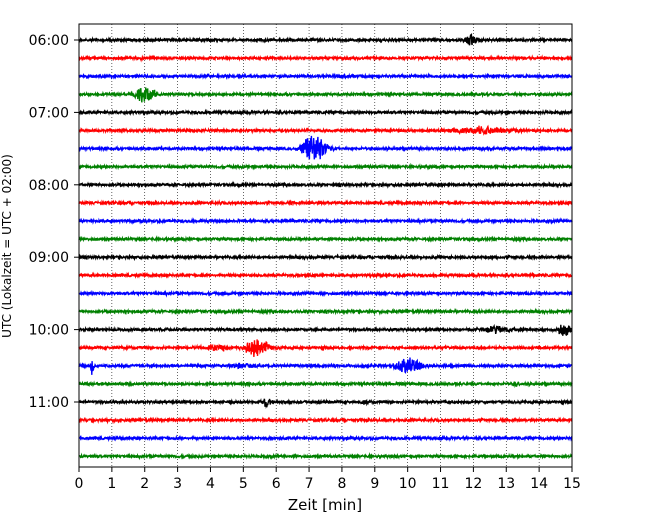 The image size is (650, 520). Describe the element at coordinates (49, 258) in the screenshot. I see `y-tick-label: 09:00` at that location.